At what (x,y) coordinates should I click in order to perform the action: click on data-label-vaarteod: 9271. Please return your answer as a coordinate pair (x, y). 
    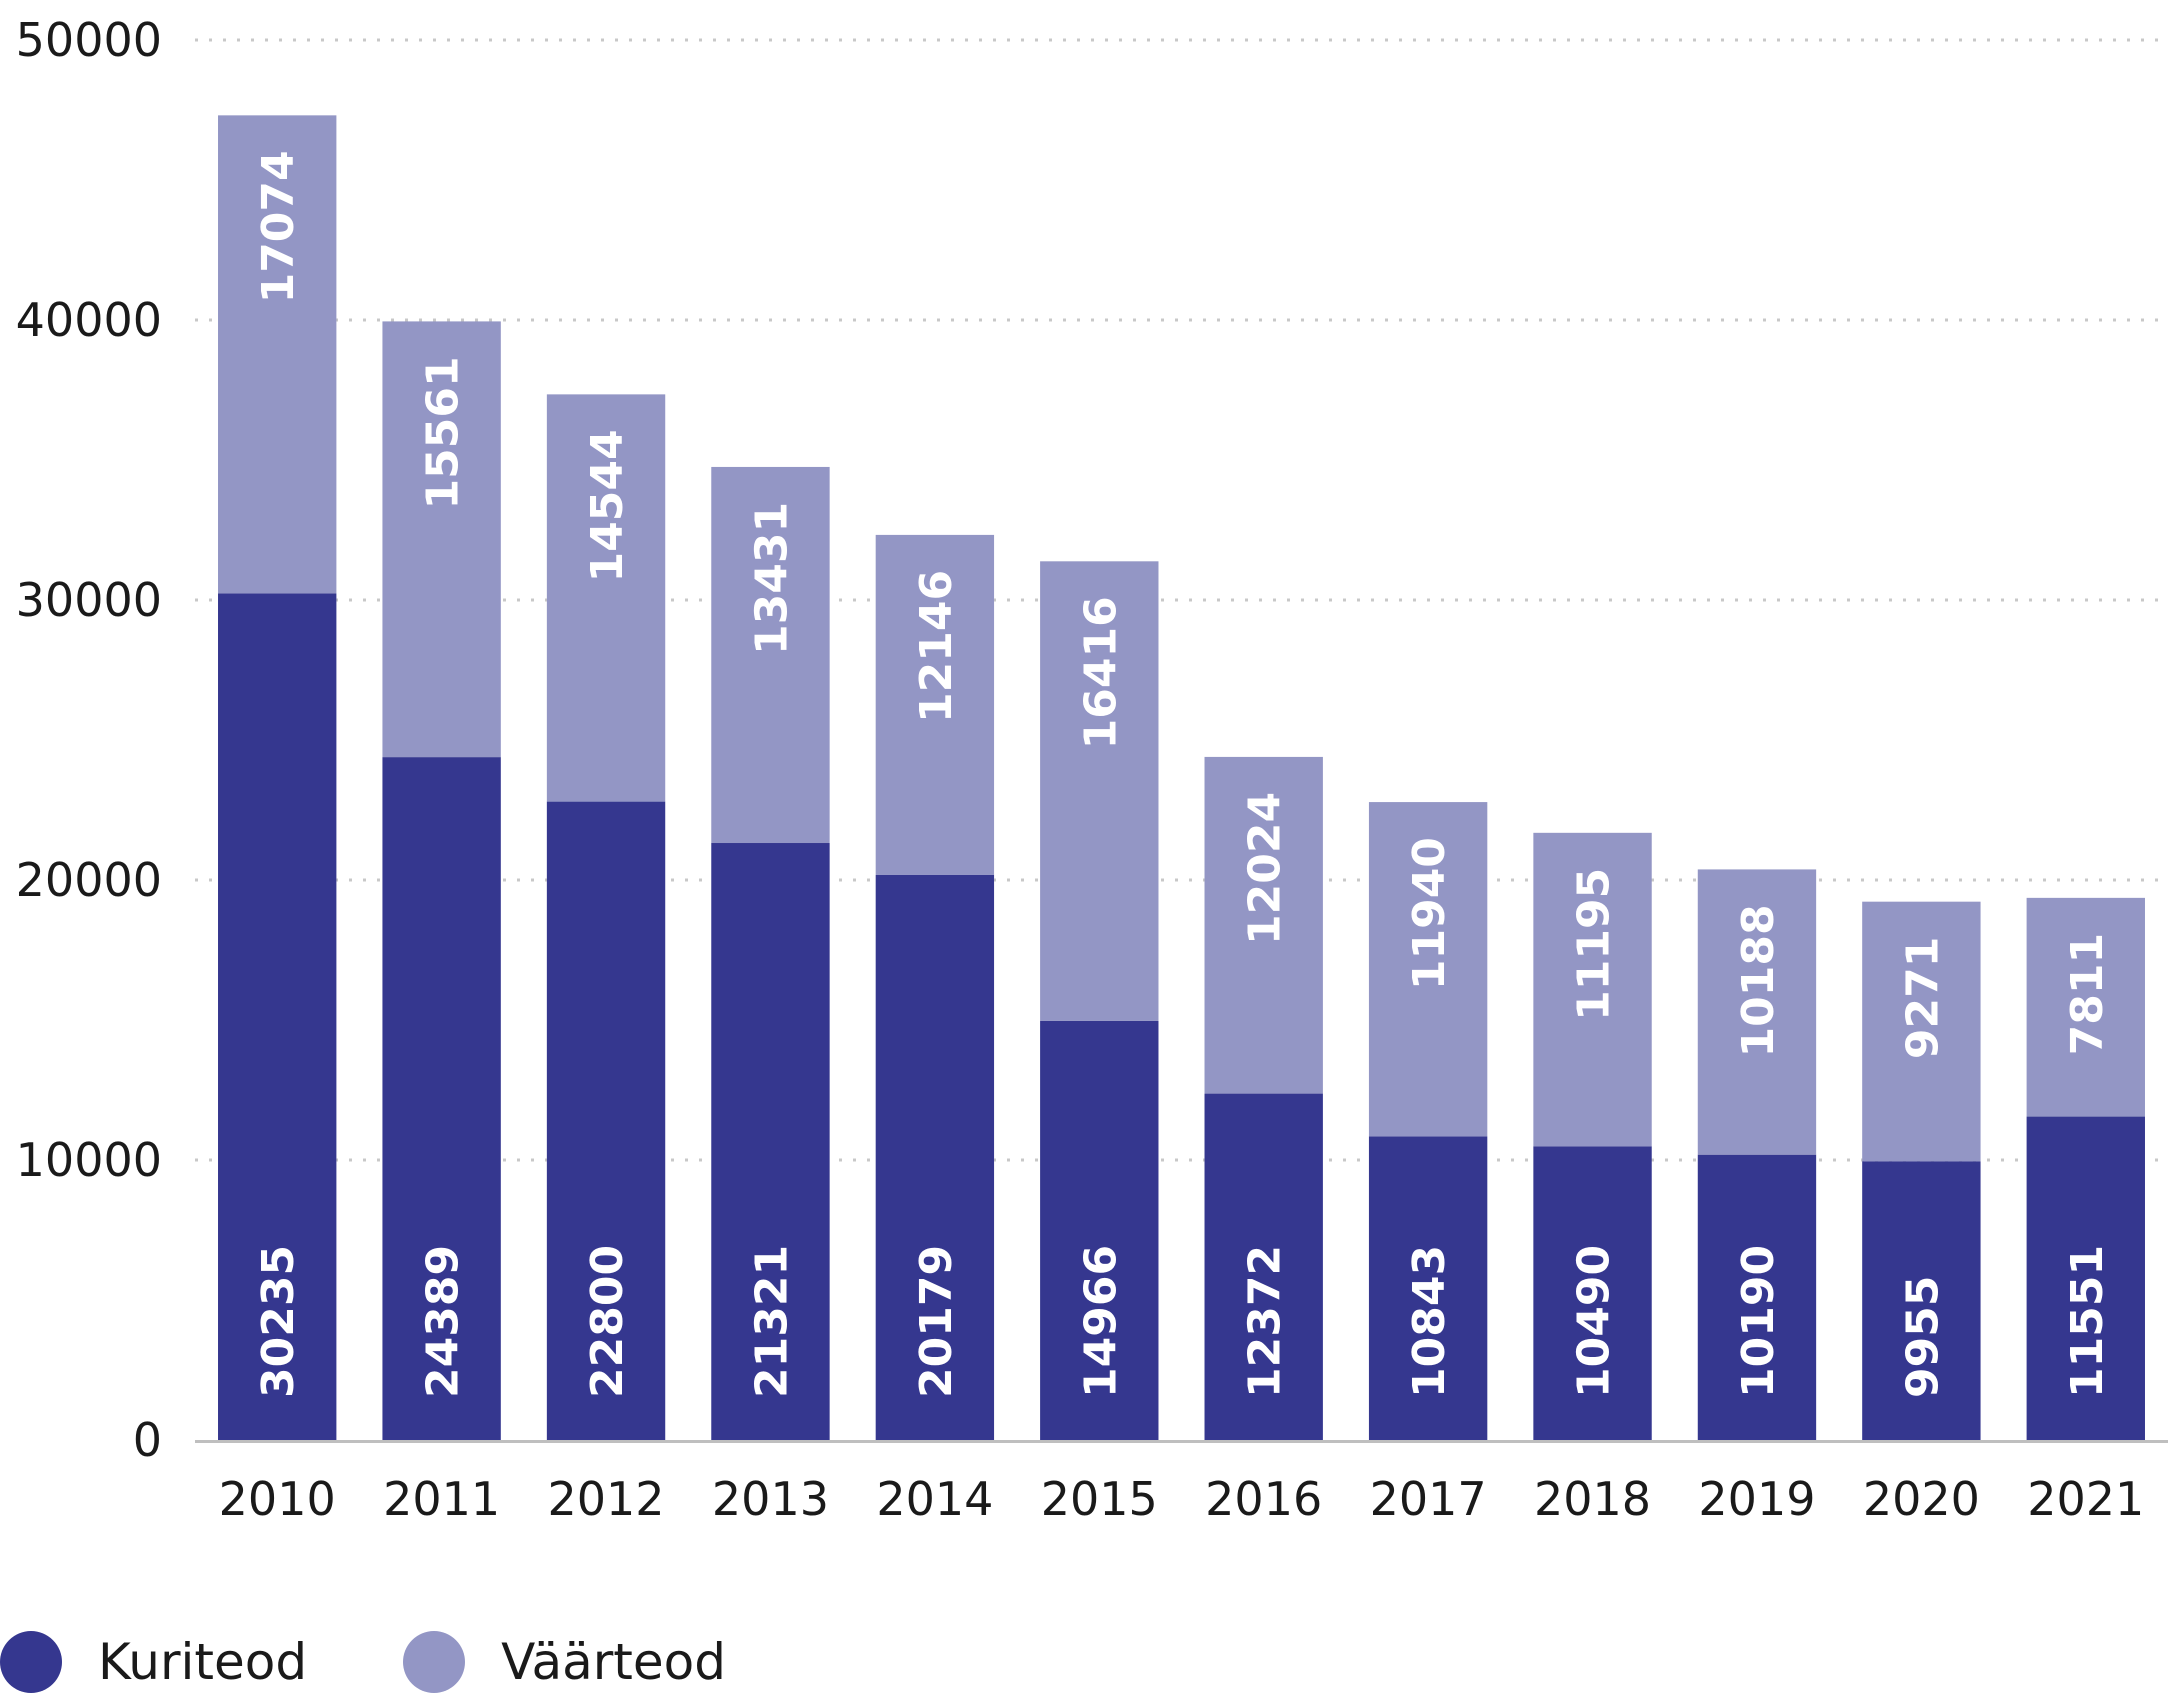
    Looking at the image, I should click on (1922, 998).